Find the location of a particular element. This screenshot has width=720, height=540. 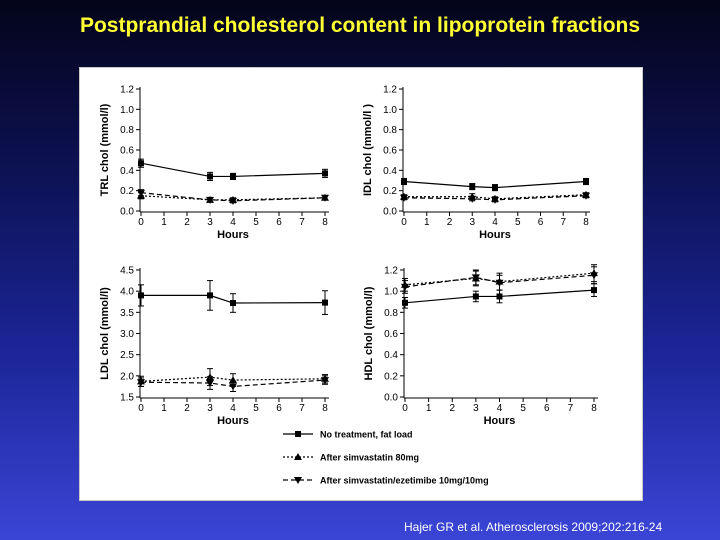

y-tick-label: 2.0 is located at coordinates (127, 376).